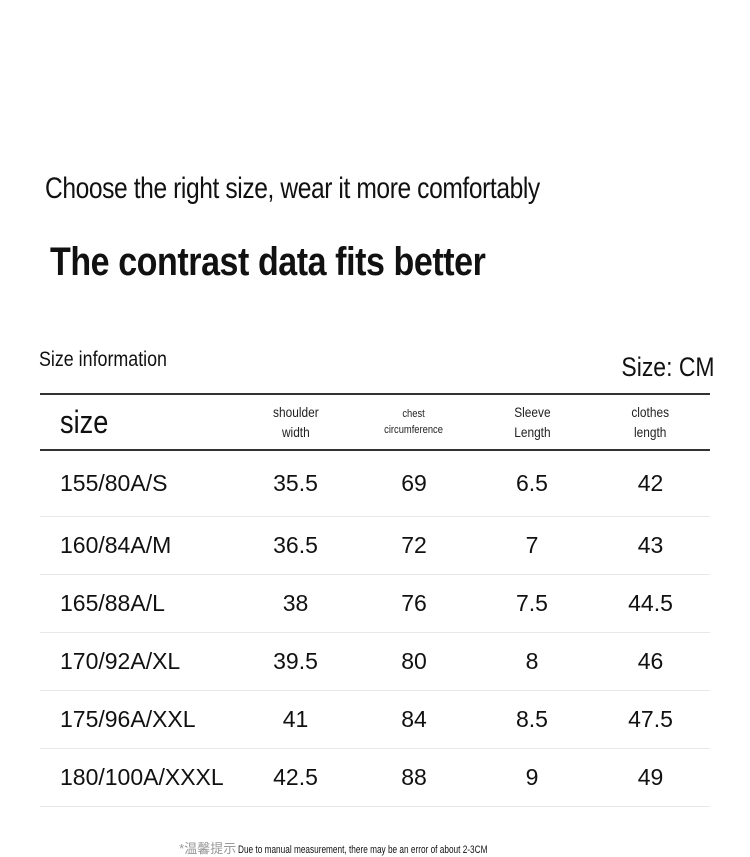  I want to click on clothes-length-cell: 49, so click(650, 776).